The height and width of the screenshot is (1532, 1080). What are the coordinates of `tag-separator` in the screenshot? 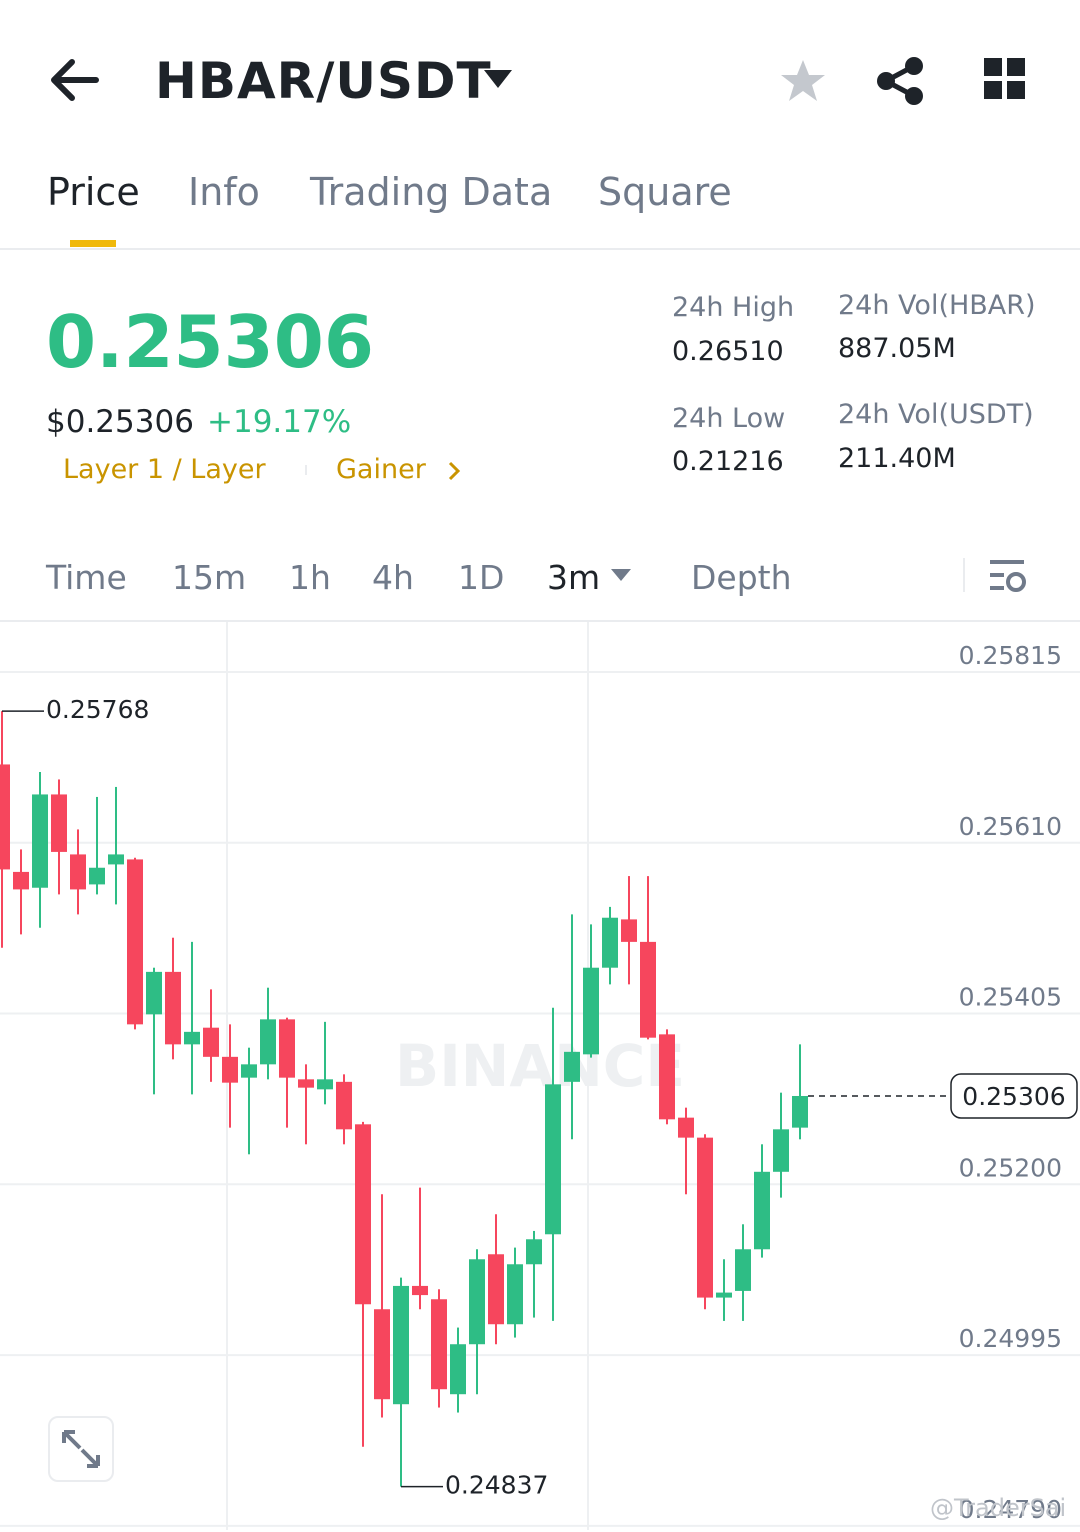 It's located at (306, 470).